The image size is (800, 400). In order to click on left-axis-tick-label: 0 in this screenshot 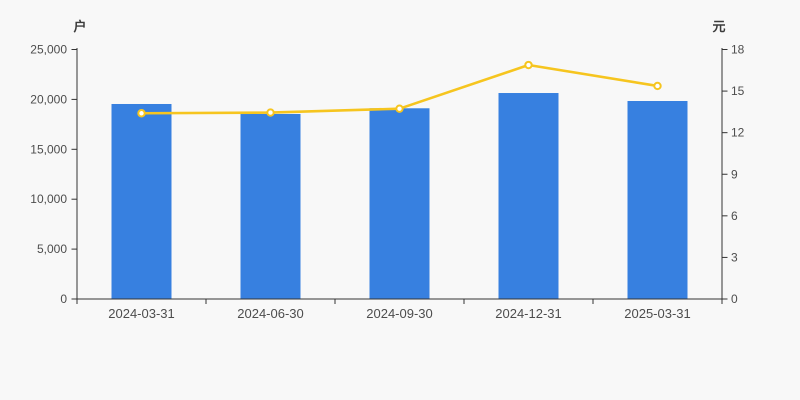, I will do `click(63, 299)`.